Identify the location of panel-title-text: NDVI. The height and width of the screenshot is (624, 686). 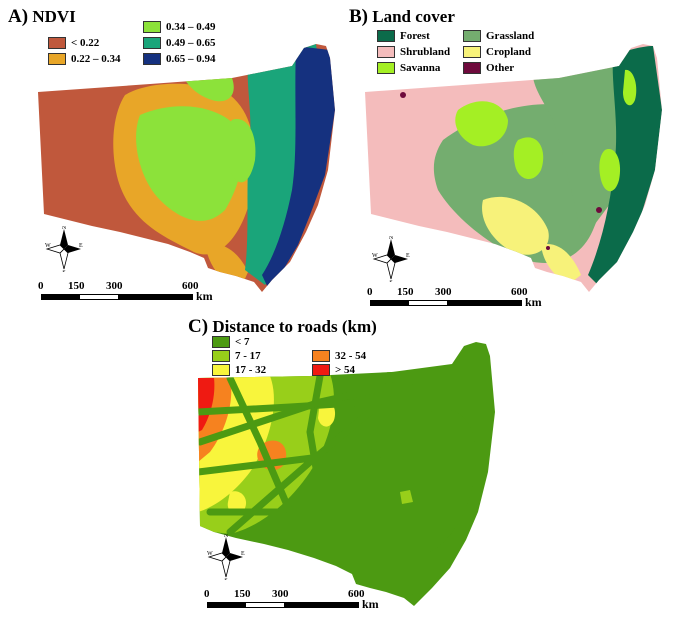
(54, 16).